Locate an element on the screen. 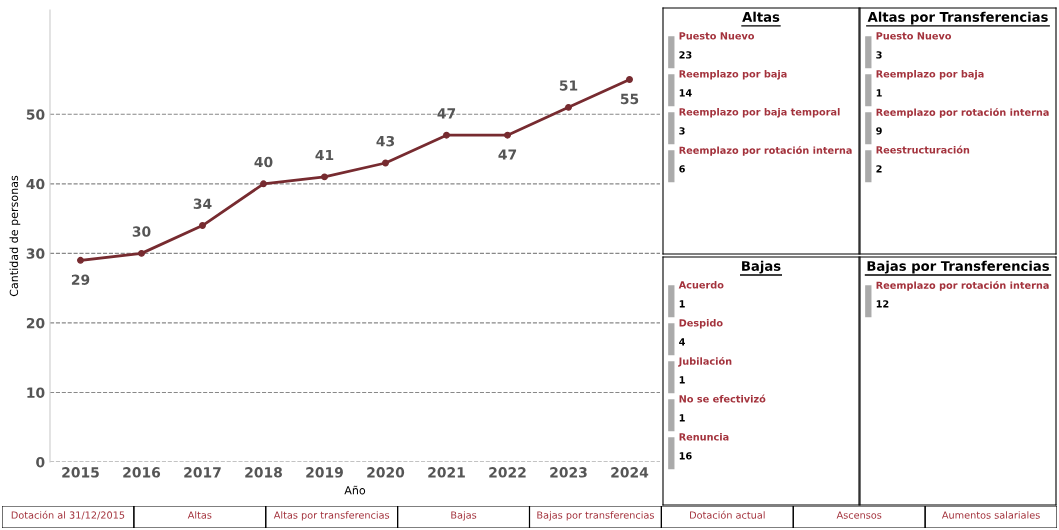 Image resolution: width=1059 pixels, height=530 pixels. text: 12 is located at coordinates (882, 304).